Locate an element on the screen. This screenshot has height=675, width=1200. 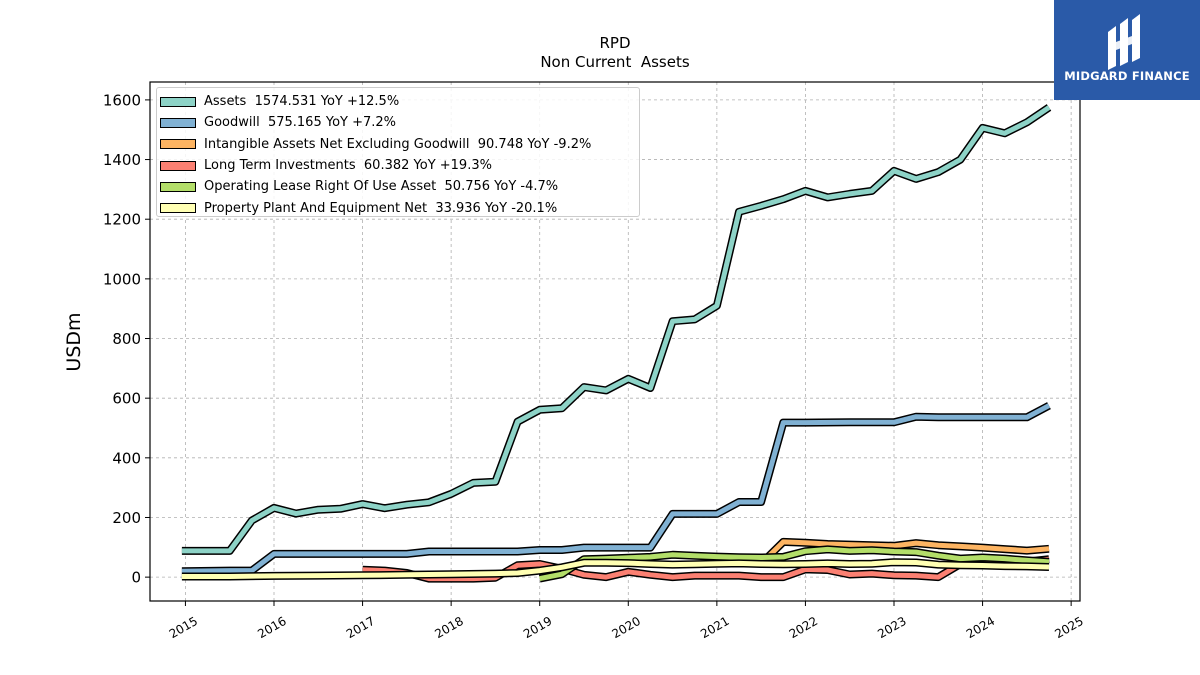
legend-item: Assets 1574.531 YoY +12.5% is located at coordinates (398, 101).